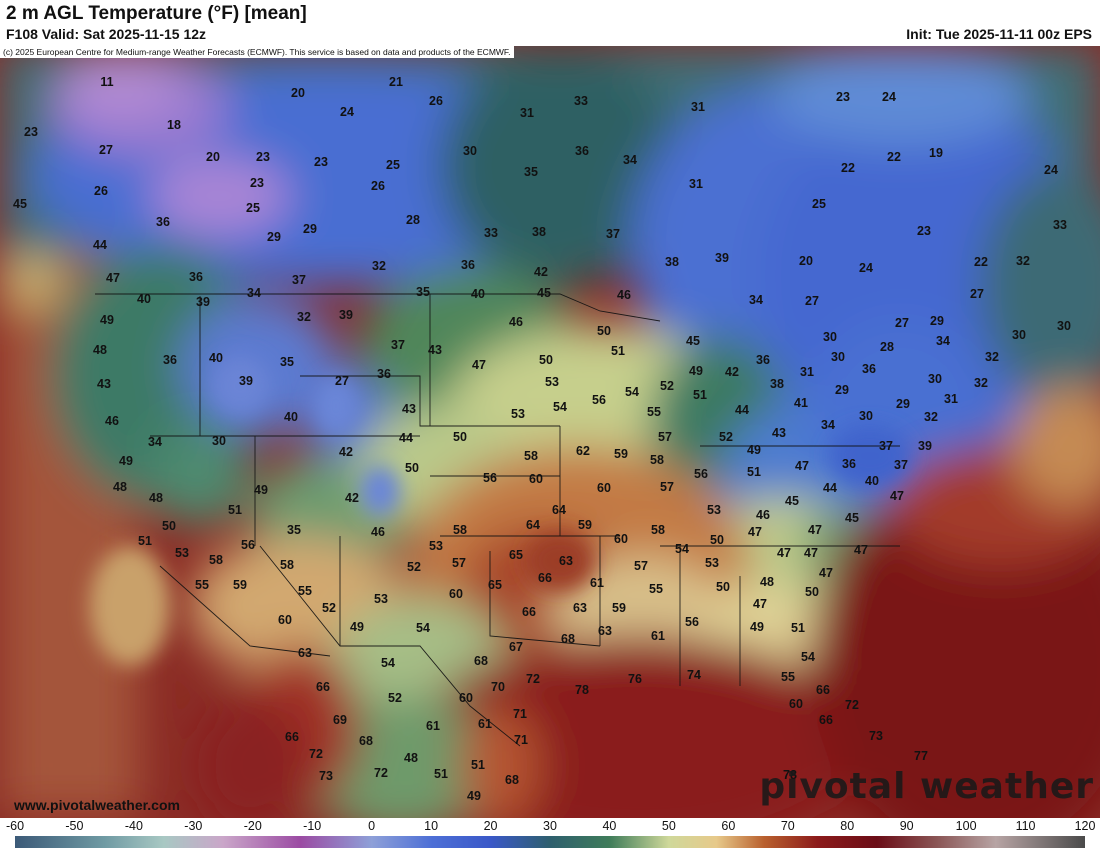 The image size is (1100, 850). What do you see at coordinates (819, 204) in the screenshot?
I see `temperature-value: 25` at bounding box center [819, 204].